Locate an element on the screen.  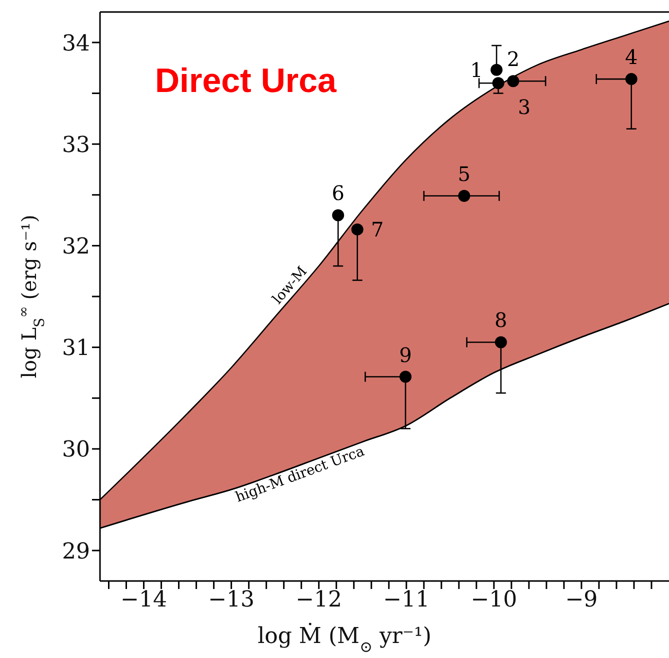
x-axis-title: log Ṁ (M$_{⊙}$ yr⁻¹) is located at coordinates (345, 639).